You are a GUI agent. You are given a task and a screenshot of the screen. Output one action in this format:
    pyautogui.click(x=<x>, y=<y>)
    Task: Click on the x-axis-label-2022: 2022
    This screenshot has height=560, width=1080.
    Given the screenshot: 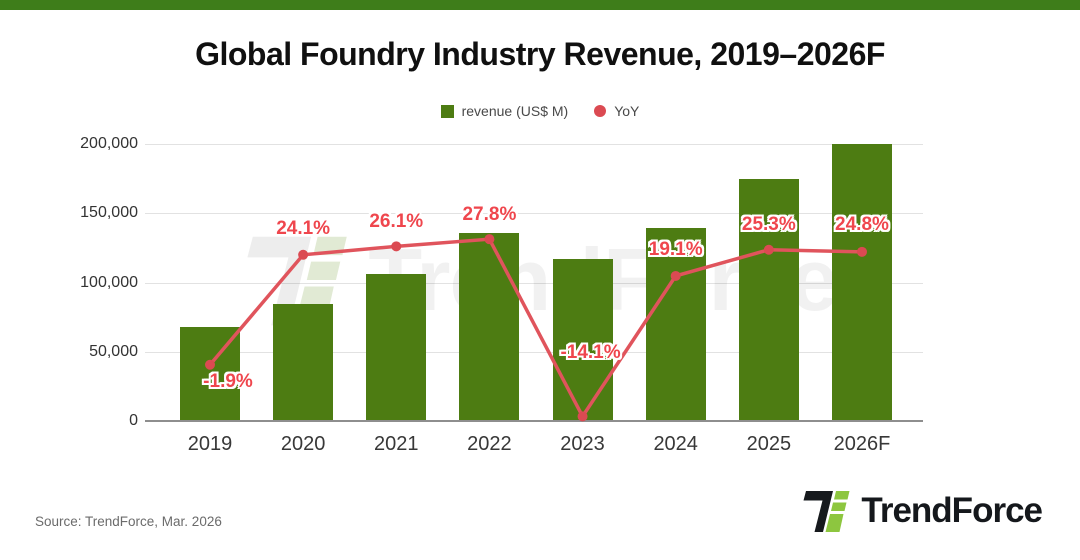 What is the action you would take?
    pyautogui.click(x=489, y=444)
    